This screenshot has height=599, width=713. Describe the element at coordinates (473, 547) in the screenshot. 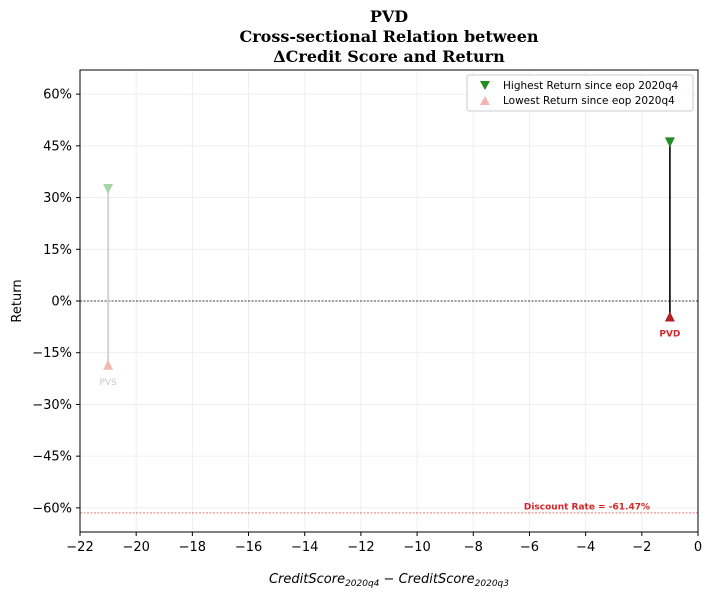

I see `x-tick-label: −8` at that location.